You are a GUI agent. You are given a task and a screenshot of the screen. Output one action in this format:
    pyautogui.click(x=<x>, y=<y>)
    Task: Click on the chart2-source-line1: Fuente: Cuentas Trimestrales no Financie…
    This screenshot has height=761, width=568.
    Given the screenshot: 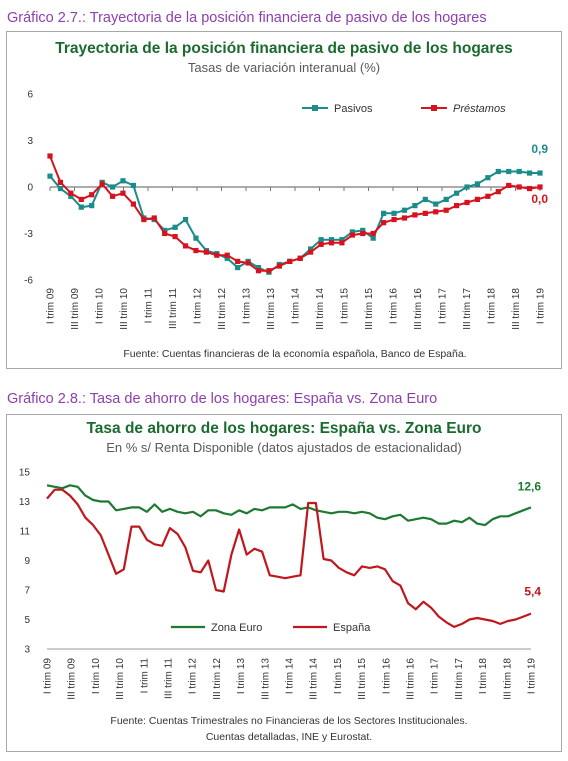 What is the action you would take?
    pyautogui.click(x=288, y=721)
    